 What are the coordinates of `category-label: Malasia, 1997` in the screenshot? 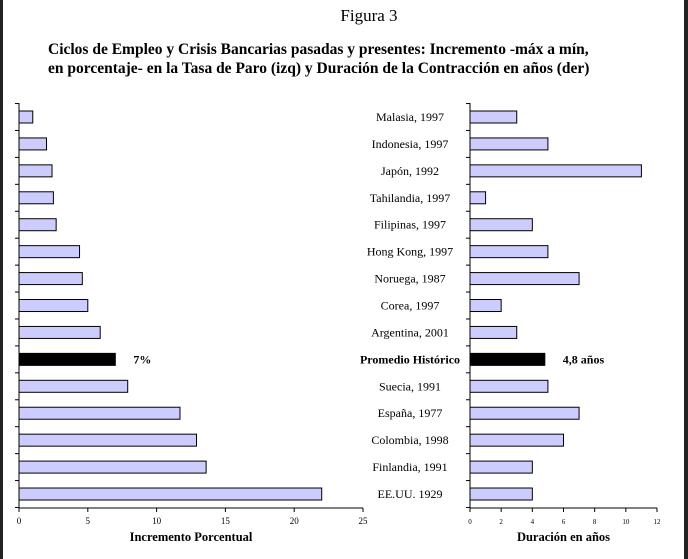 It's located at (410, 117).